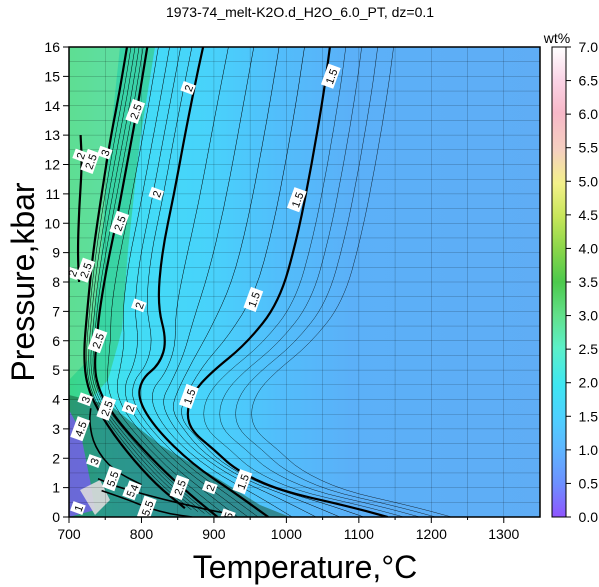  What do you see at coordinates (142, 534) in the screenshot?
I see `x-tick-label: 800` at bounding box center [142, 534].